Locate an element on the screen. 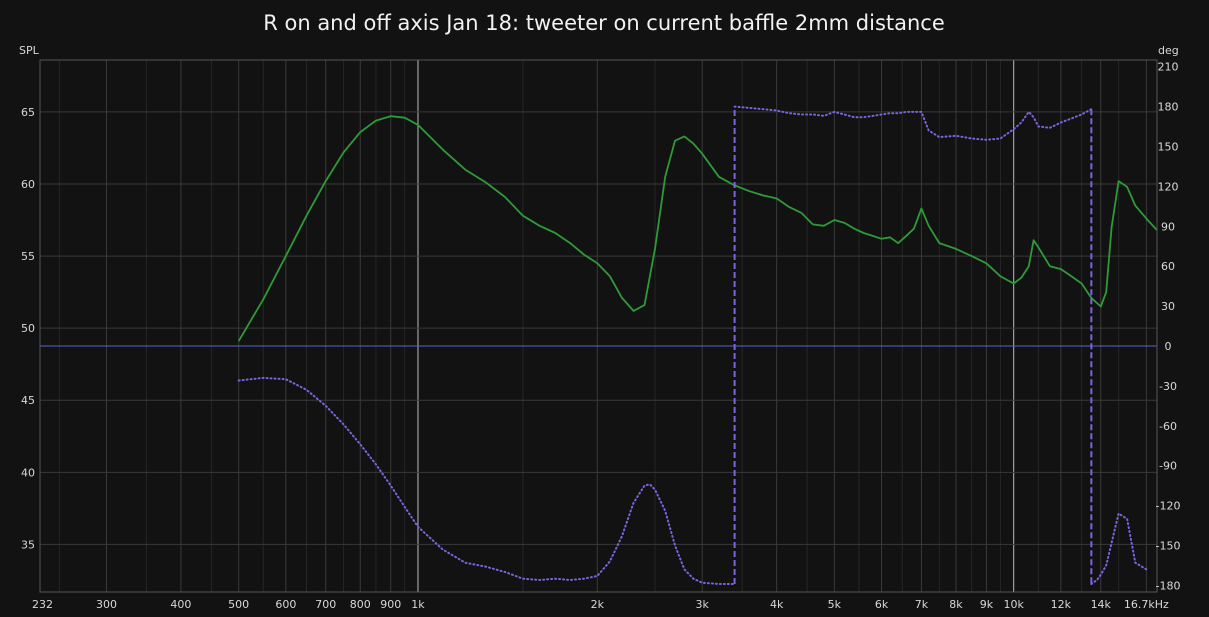 This screenshot has height=617, width=1209. y-right-tick-label: -30 is located at coordinates (1168, 386).